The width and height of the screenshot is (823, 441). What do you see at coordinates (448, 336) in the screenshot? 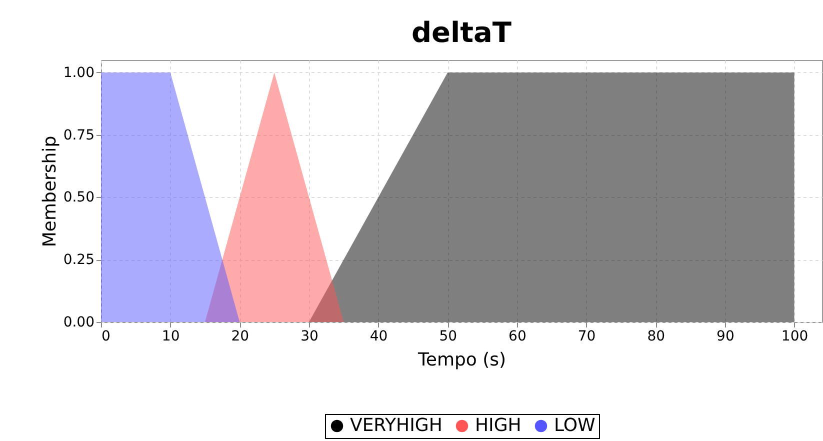
I see `x-tick-label: 50` at bounding box center [448, 336].